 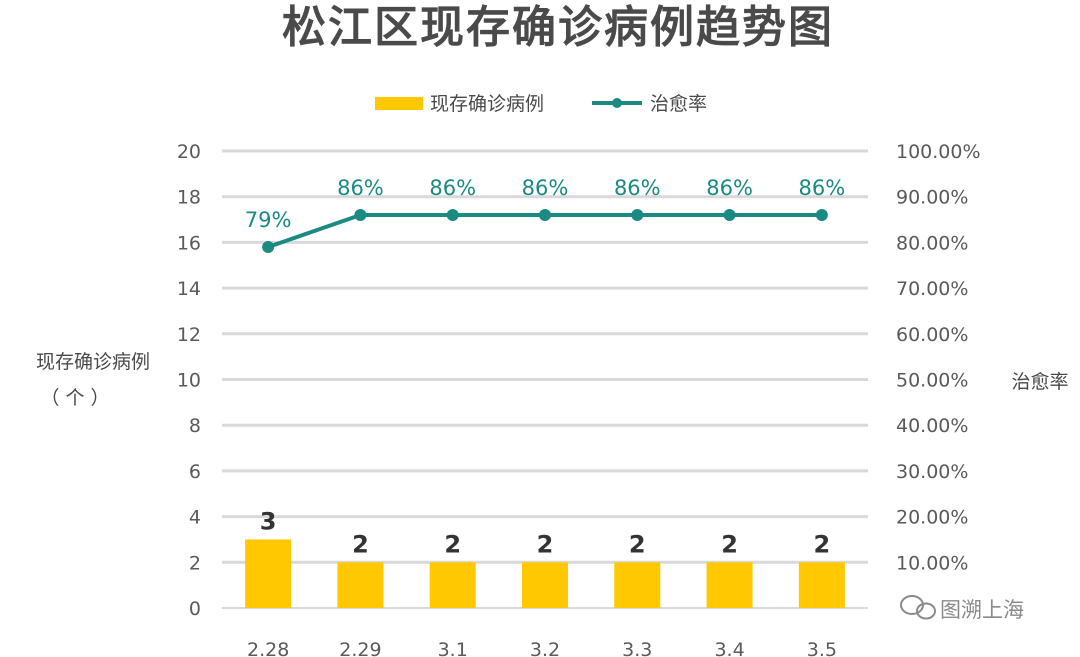 What do you see at coordinates (822, 648) in the screenshot?
I see `x-tick-label: 3.5` at bounding box center [822, 648].